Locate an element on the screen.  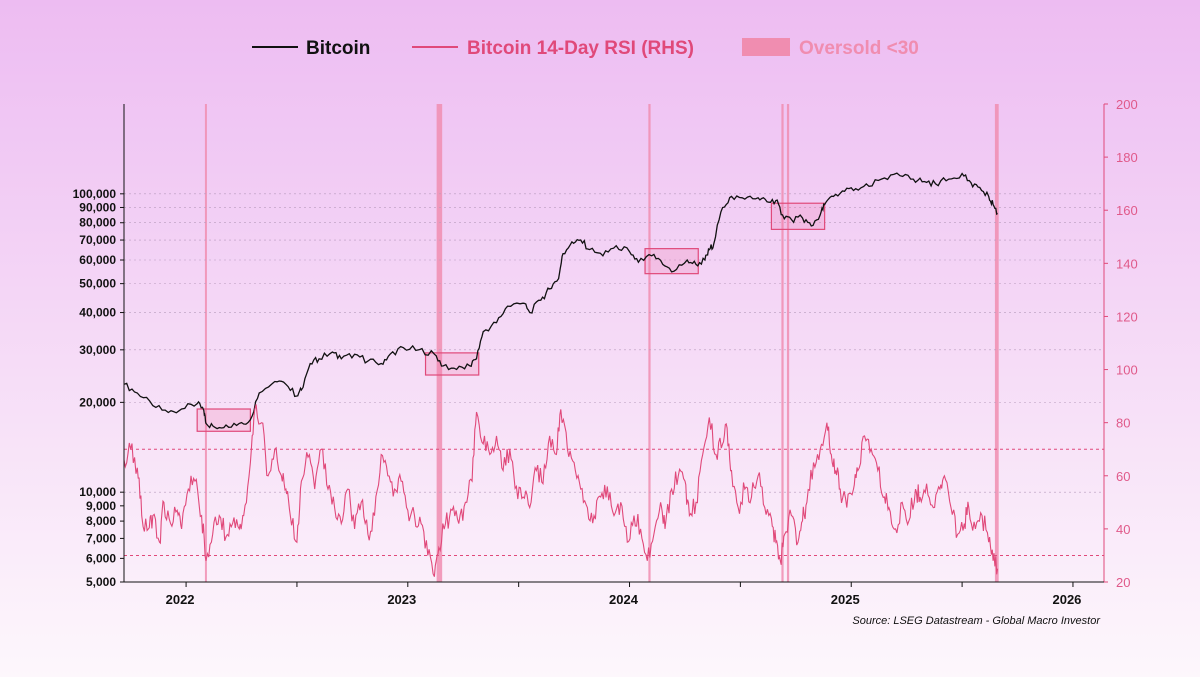
left-tick-label: 8,000 is located at coordinates (101, 521).